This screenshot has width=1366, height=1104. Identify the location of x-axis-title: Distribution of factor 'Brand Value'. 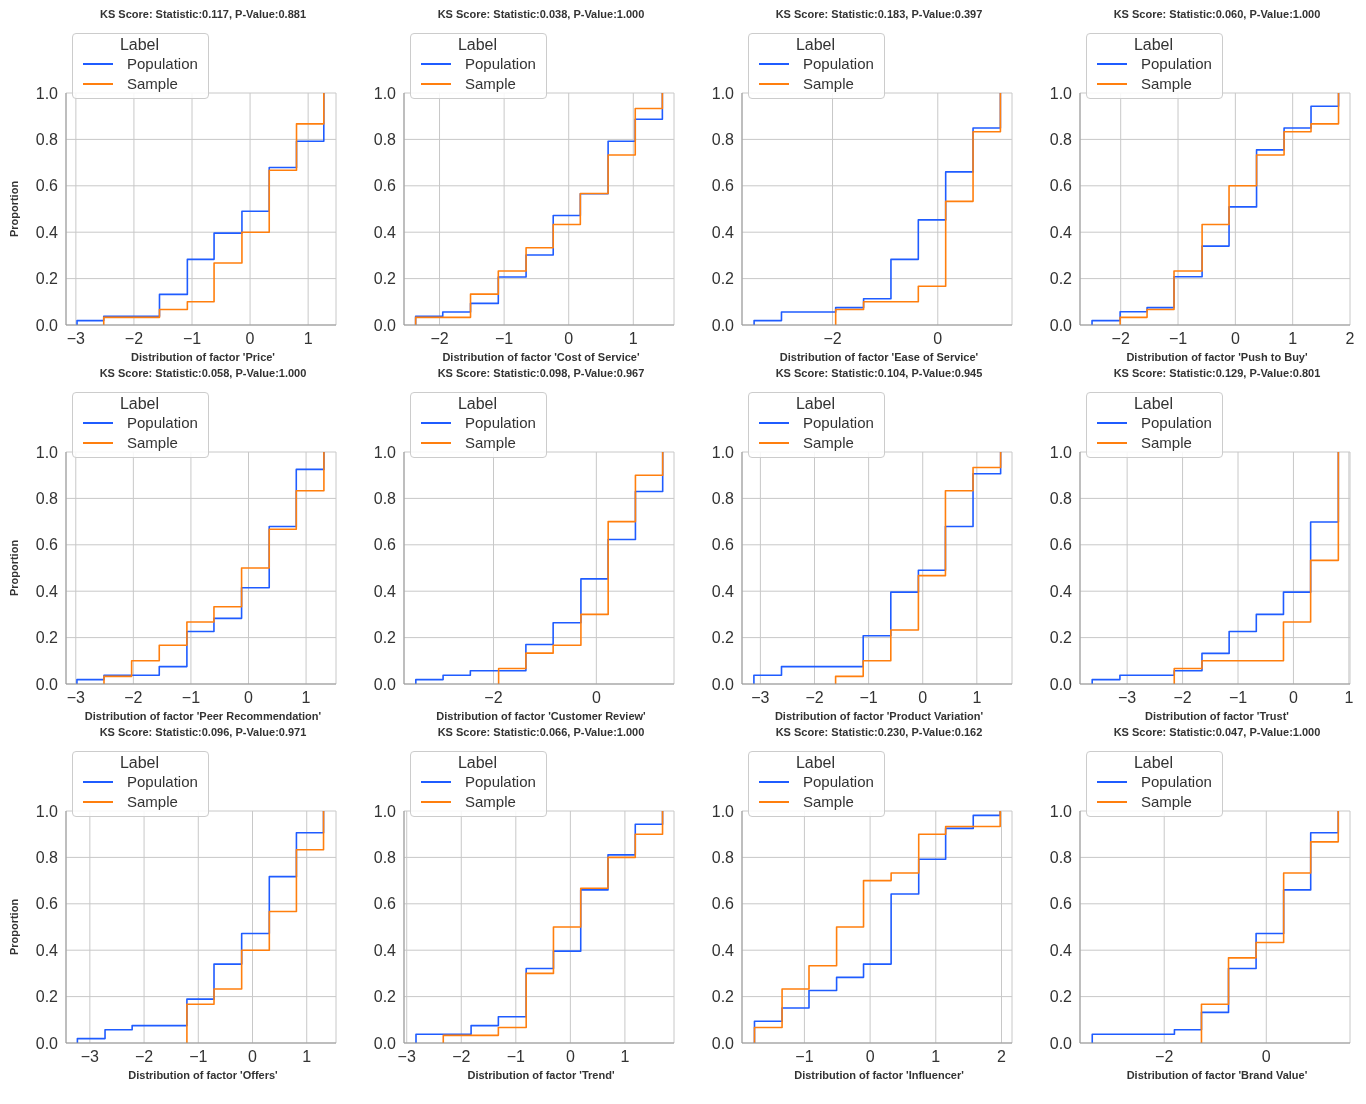
(1217, 1075).